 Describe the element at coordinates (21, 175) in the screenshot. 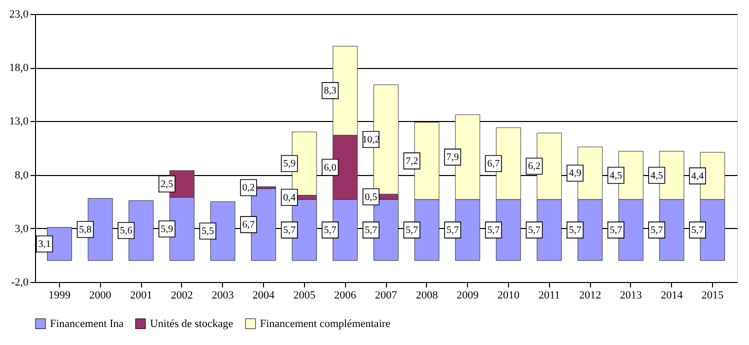

I see `y-tick-label: 8,0` at that location.